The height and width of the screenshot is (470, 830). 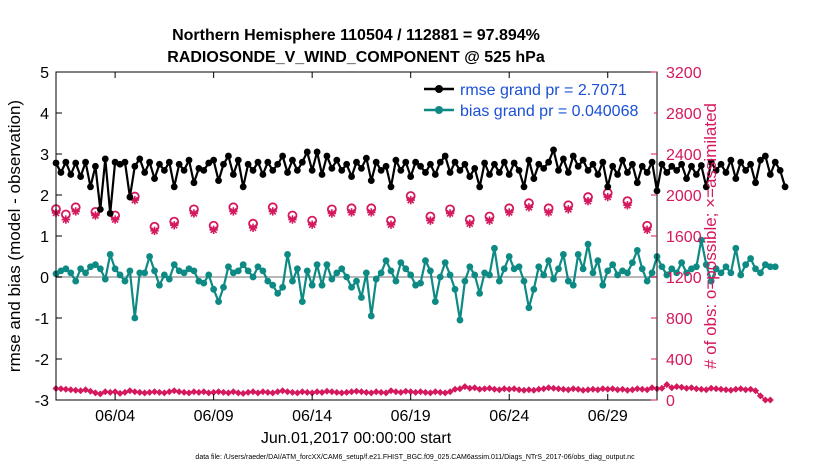 I want to click on obs-count-series, so click(x=352, y=212).